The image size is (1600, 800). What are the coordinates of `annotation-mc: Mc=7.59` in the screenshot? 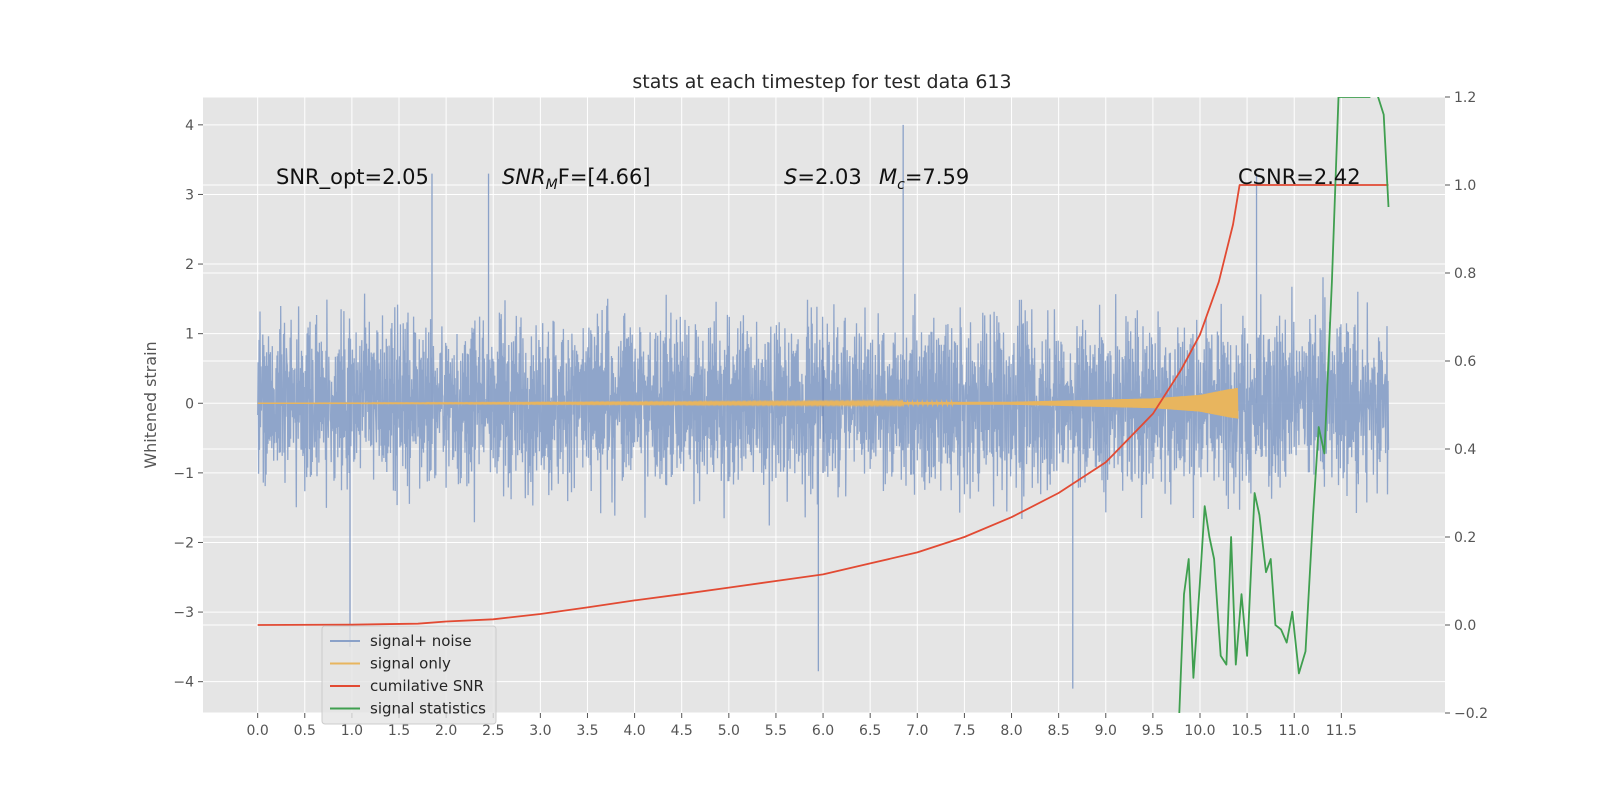 It's located at (924, 179).